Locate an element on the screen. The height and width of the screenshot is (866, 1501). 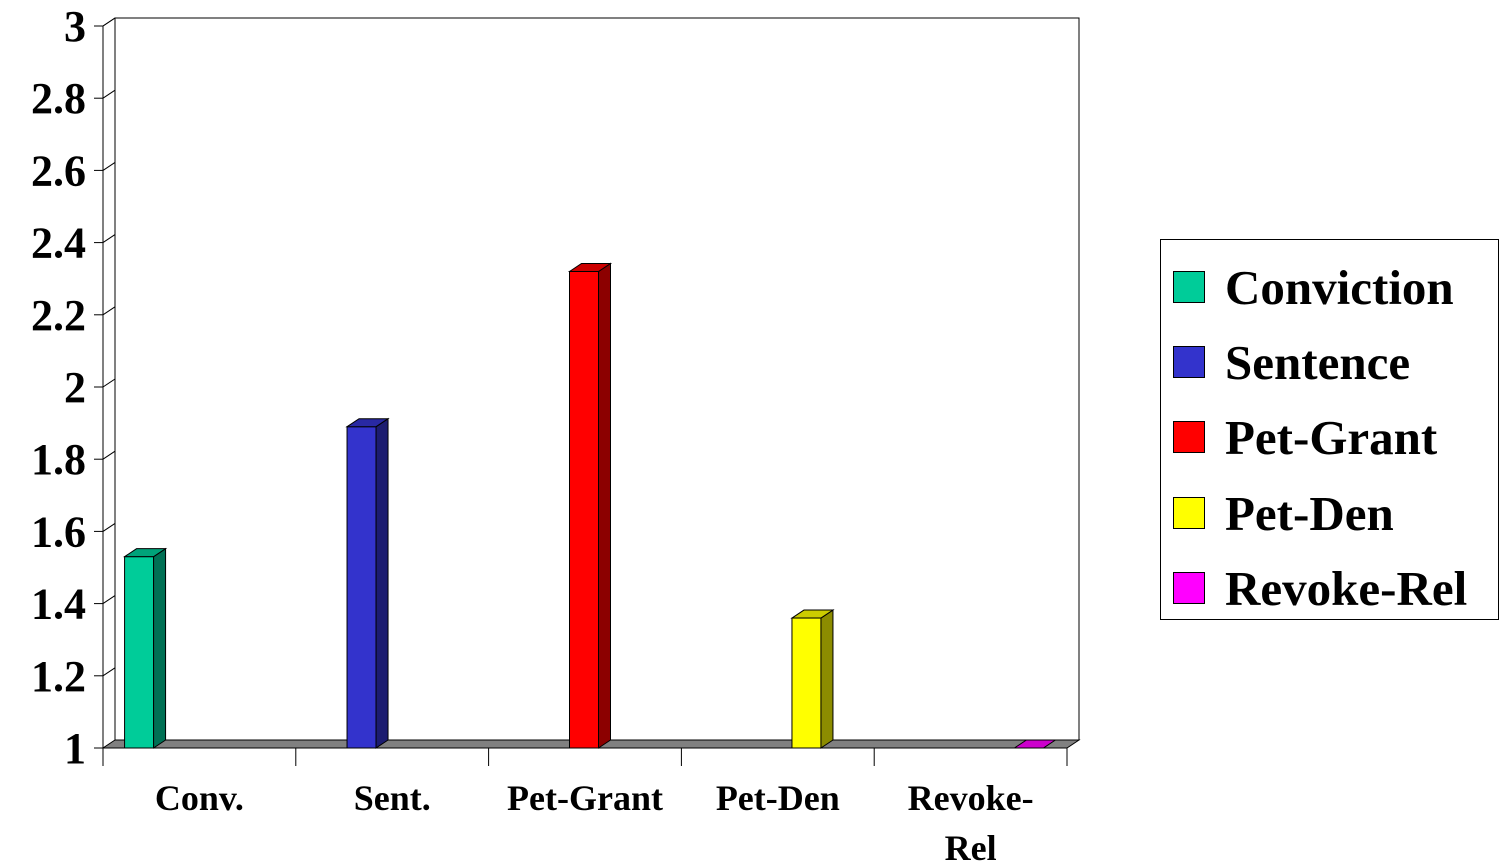
legend-label: Pet-Grant is located at coordinates (1331, 437).